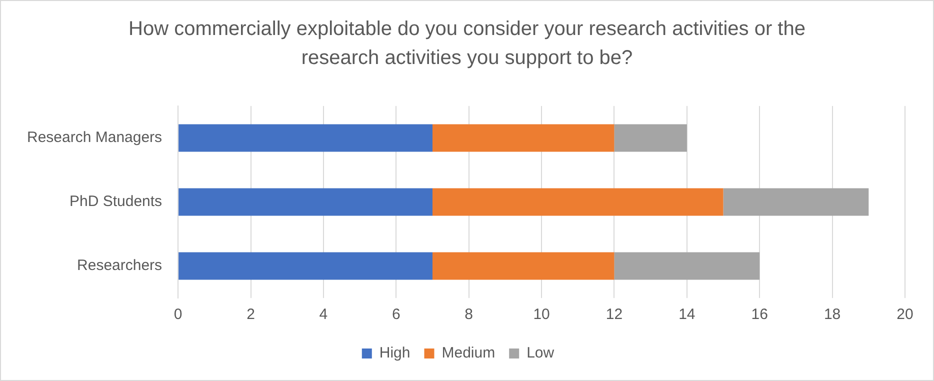 This screenshot has height=381, width=934. I want to click on y-tick-label: Researchers, so click(119, 265).